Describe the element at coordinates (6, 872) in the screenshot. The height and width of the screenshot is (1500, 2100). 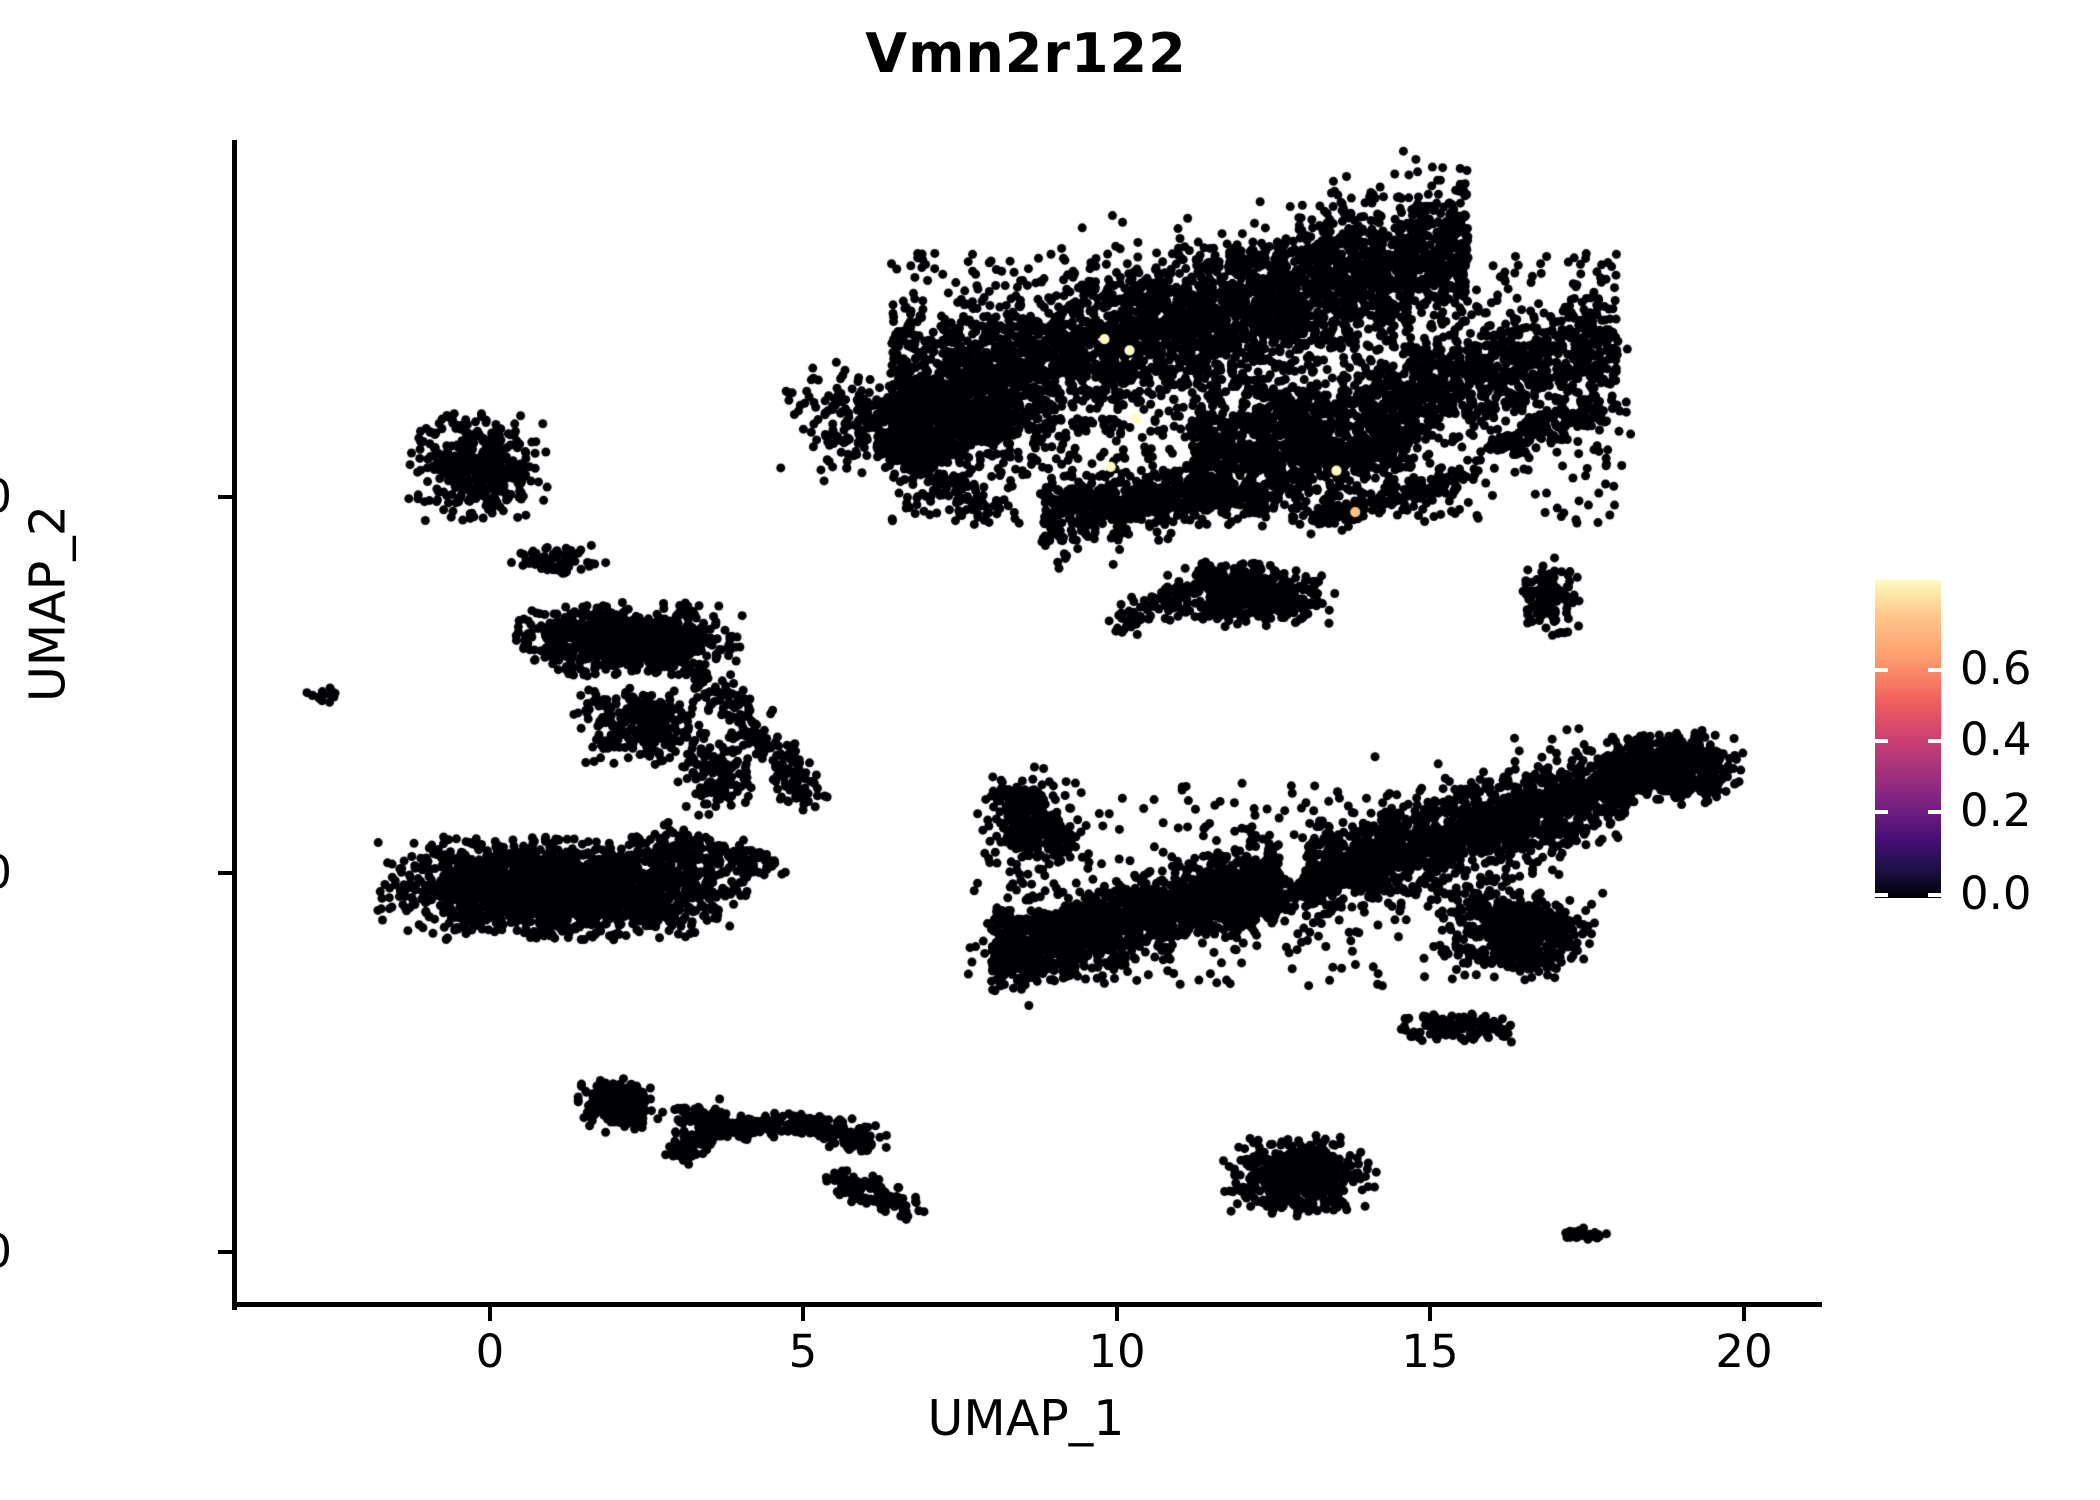
I see `y-tick-label-0: 0` at that location.